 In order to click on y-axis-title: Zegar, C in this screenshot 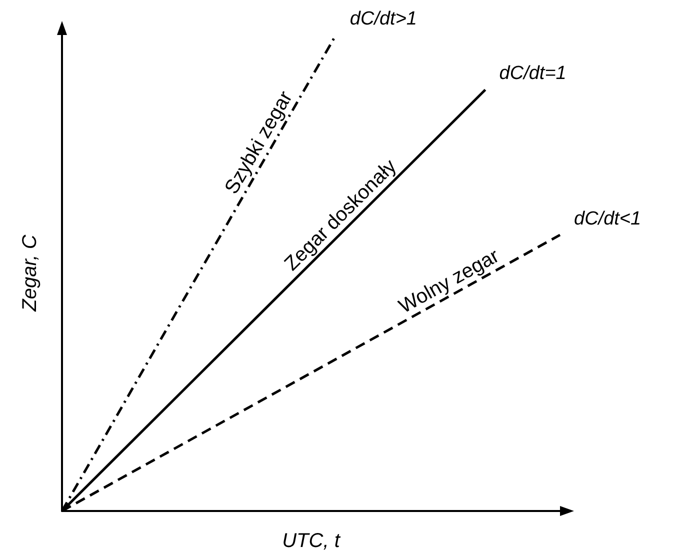, I will do `click(30, 273)`.